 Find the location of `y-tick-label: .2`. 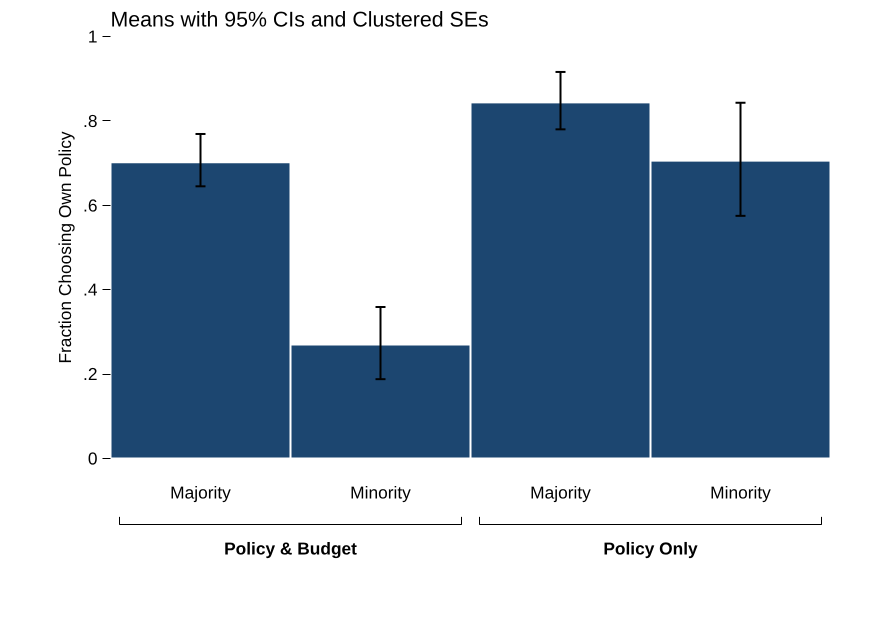

y-tick-label: .2 is located at coordinates (90, 374).